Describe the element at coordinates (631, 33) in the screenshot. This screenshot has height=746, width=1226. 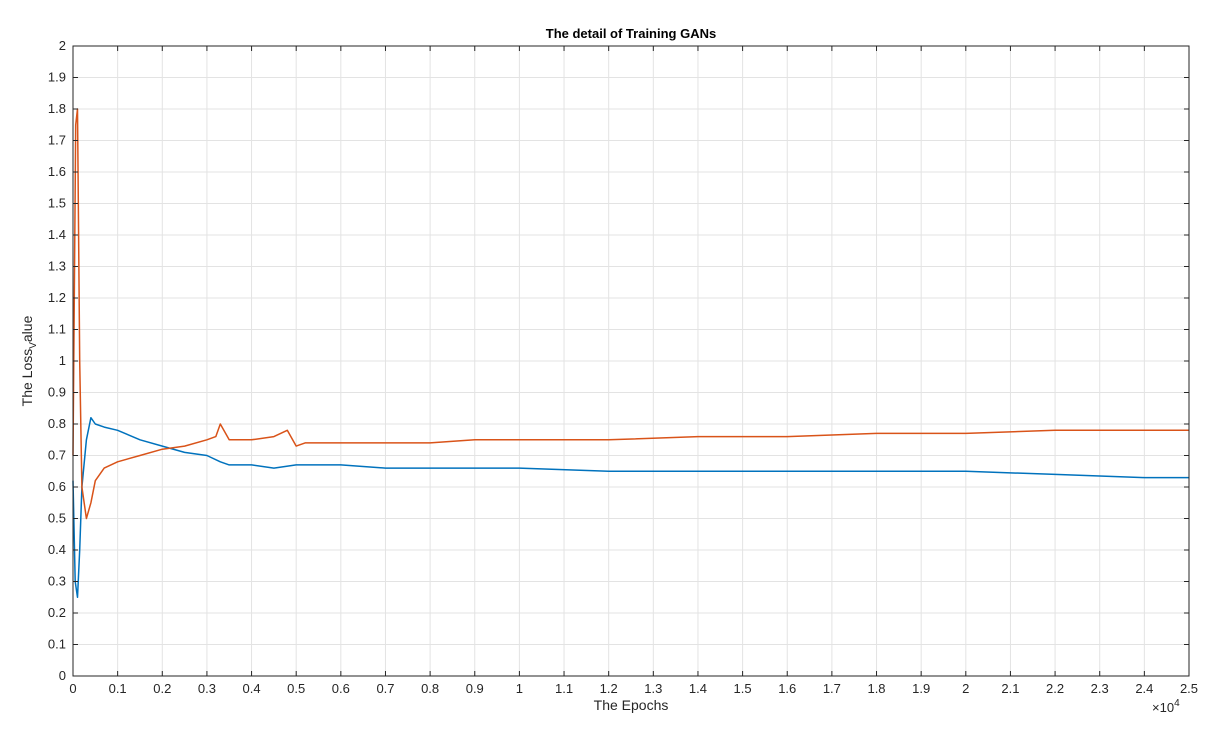
I see `chart-title: The detail of Training GANs` at that location.